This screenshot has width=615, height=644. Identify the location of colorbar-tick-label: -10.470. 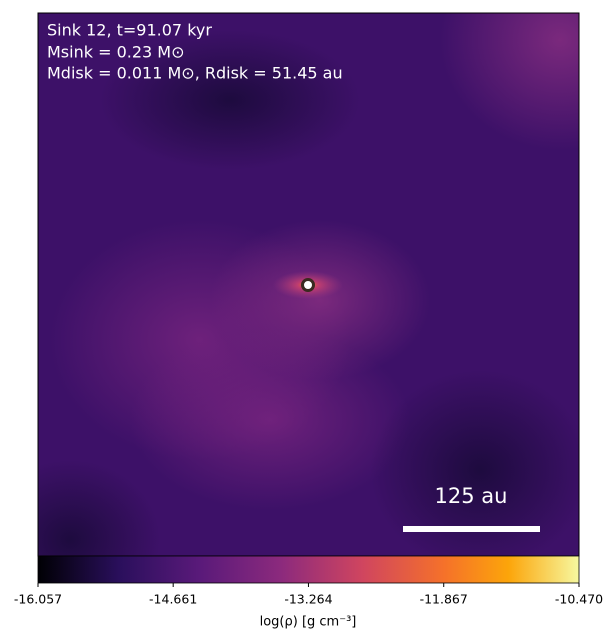
(579, 599).